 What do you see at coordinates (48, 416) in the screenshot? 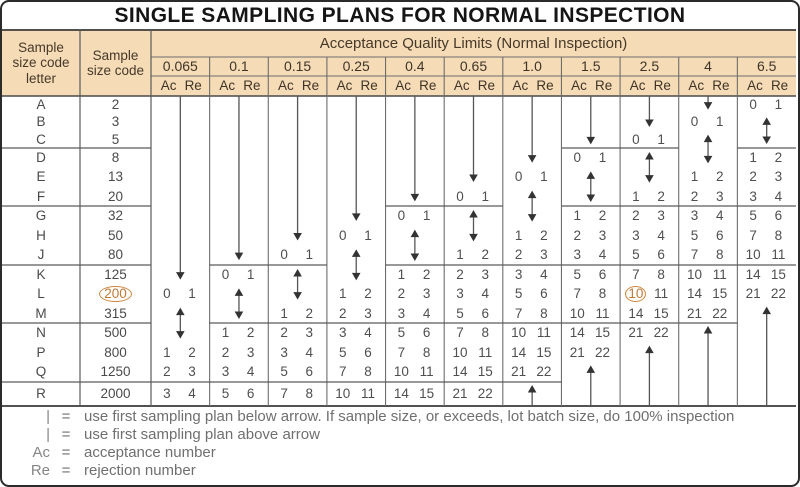
I see `down-arrow-symbol: |` at bounding box center [48, 416].